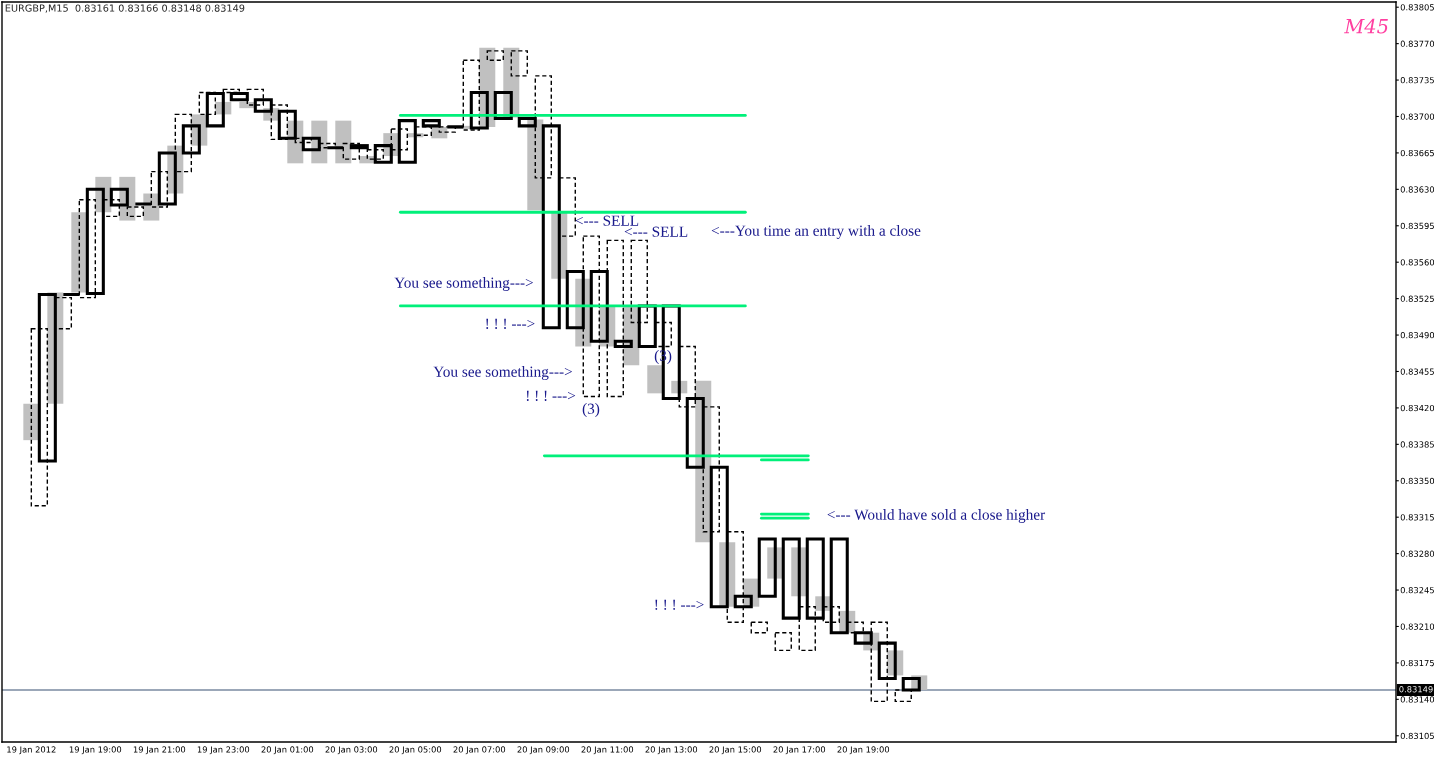 This screenshot has height=758, width=1434. What do you see at coordinates (1417, 7) in the screenshot?
I see `y-tick-label: 0.83805` at bounding box center [1417, 7].